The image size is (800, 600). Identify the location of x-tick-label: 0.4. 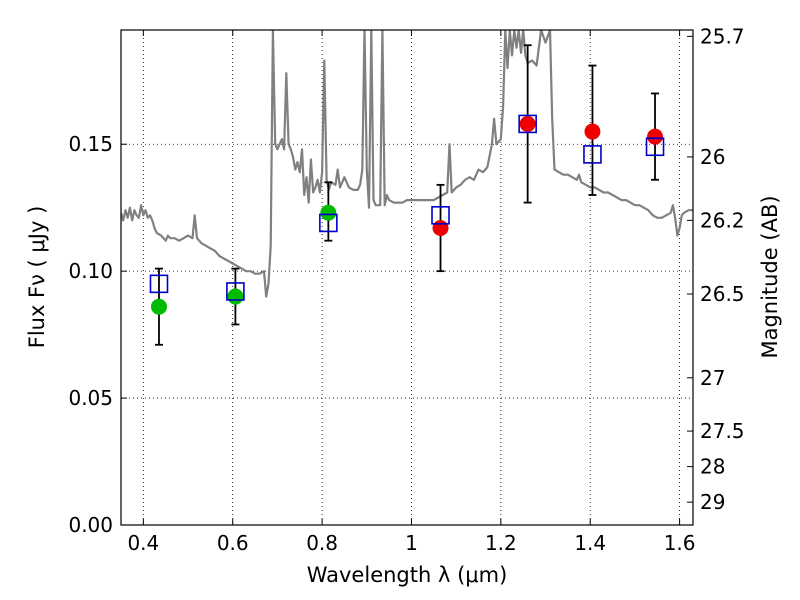
(143, 543).